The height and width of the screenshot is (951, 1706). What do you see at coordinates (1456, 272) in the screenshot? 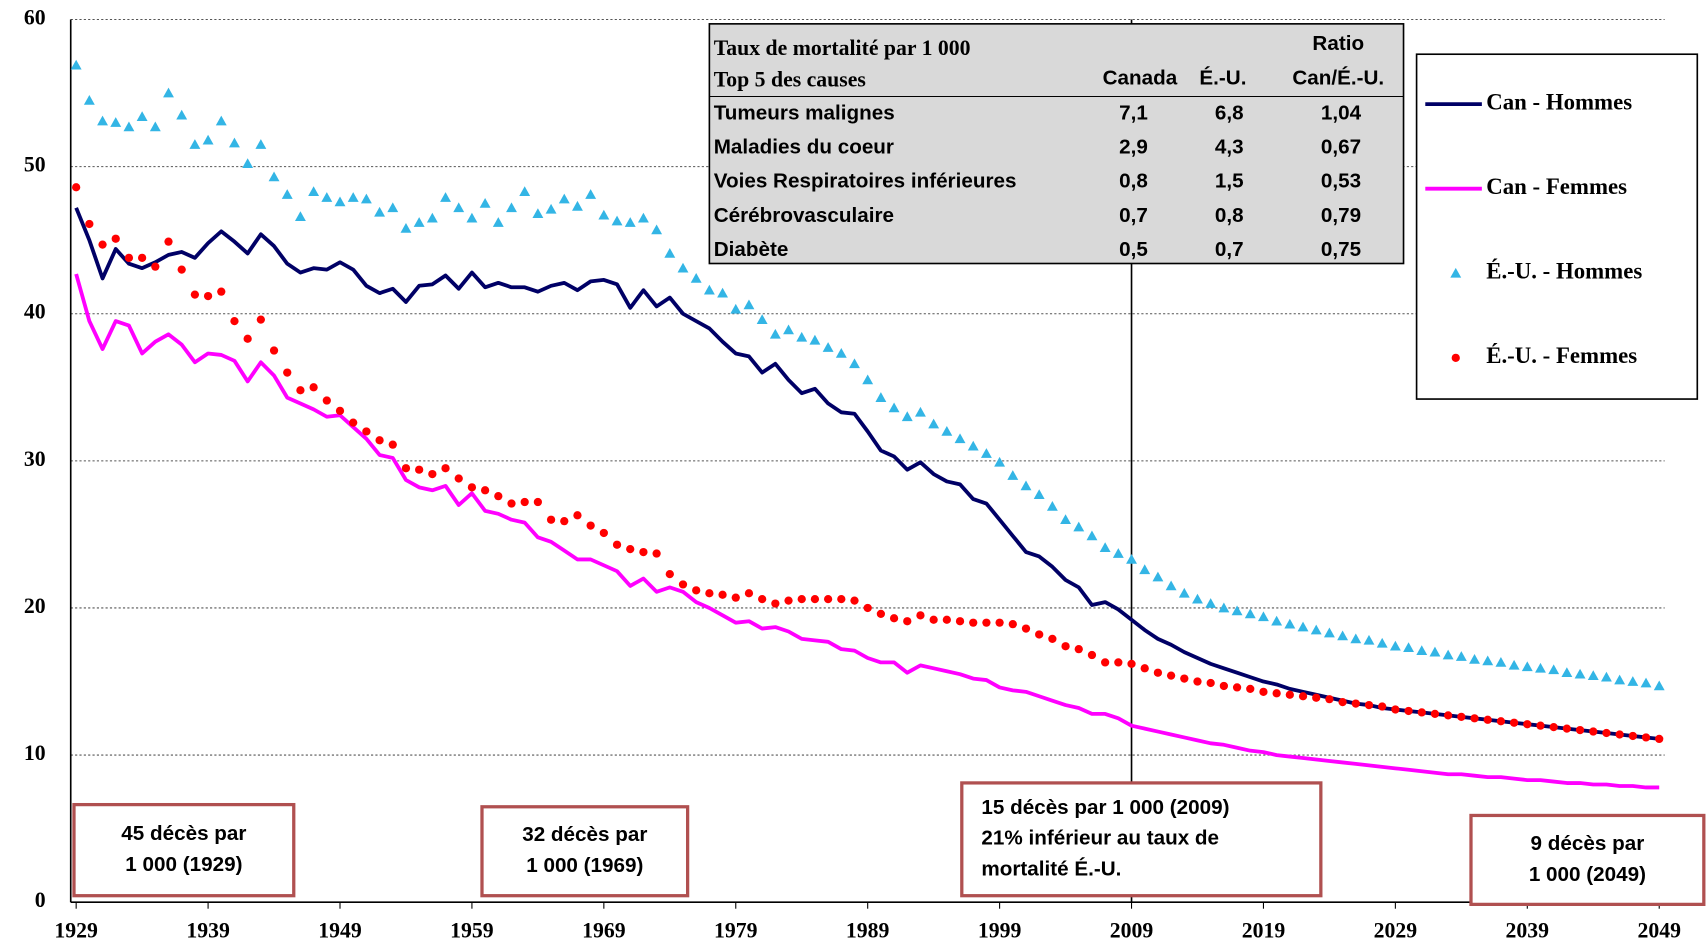
I see `legend-swatch` at bounding box center [1456, 272].